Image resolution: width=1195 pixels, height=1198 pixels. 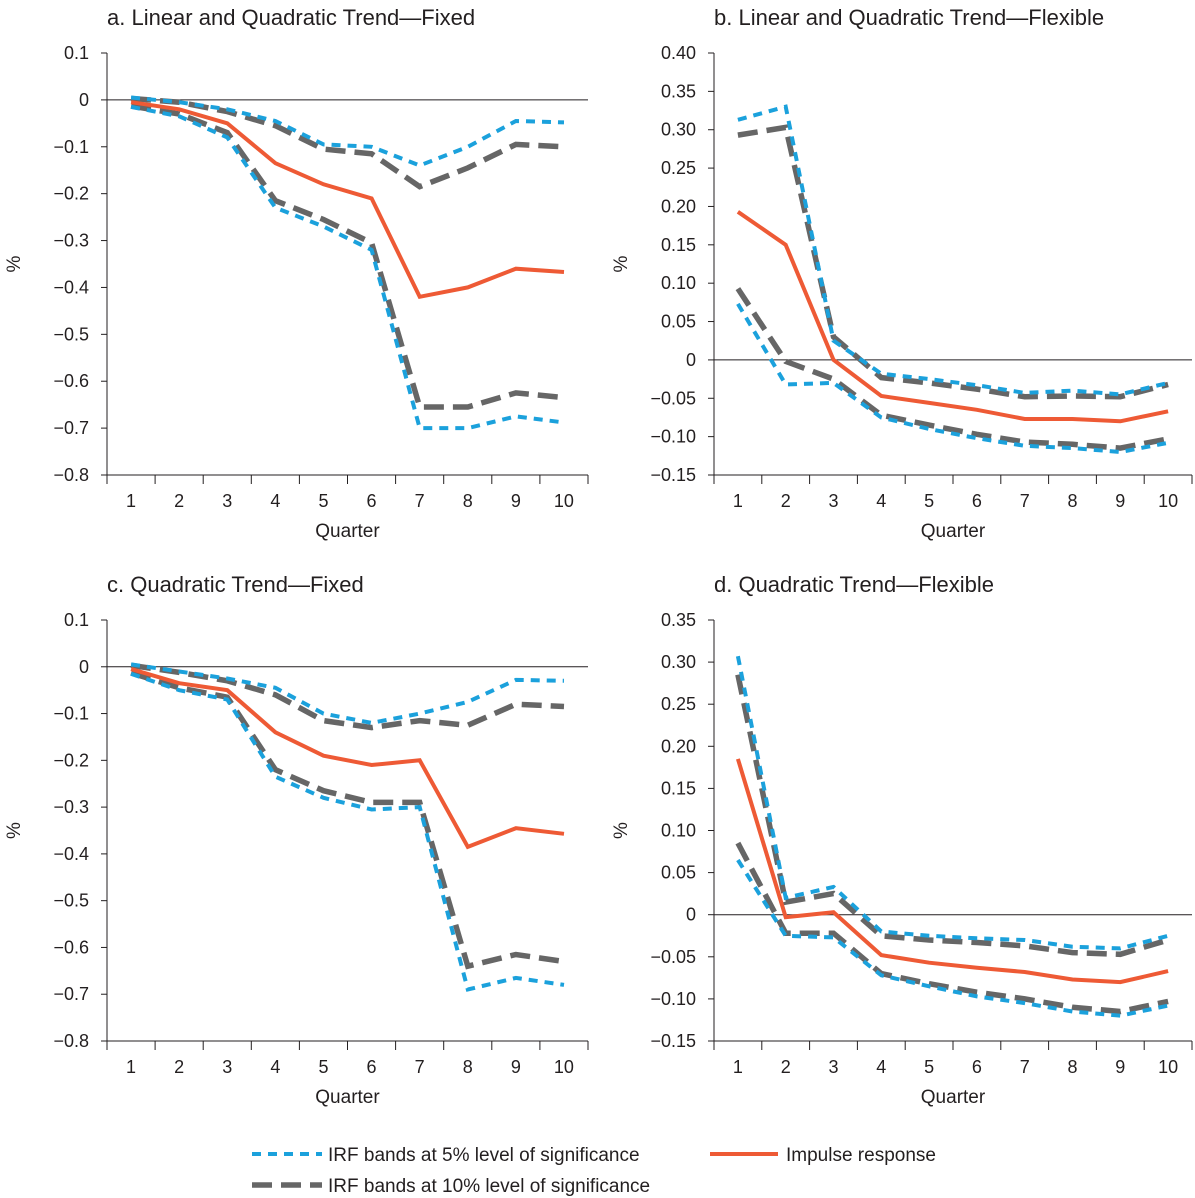 I want to click on panel-title: c. Quadratic Trend—Fixed, so click(x=235, y=584).